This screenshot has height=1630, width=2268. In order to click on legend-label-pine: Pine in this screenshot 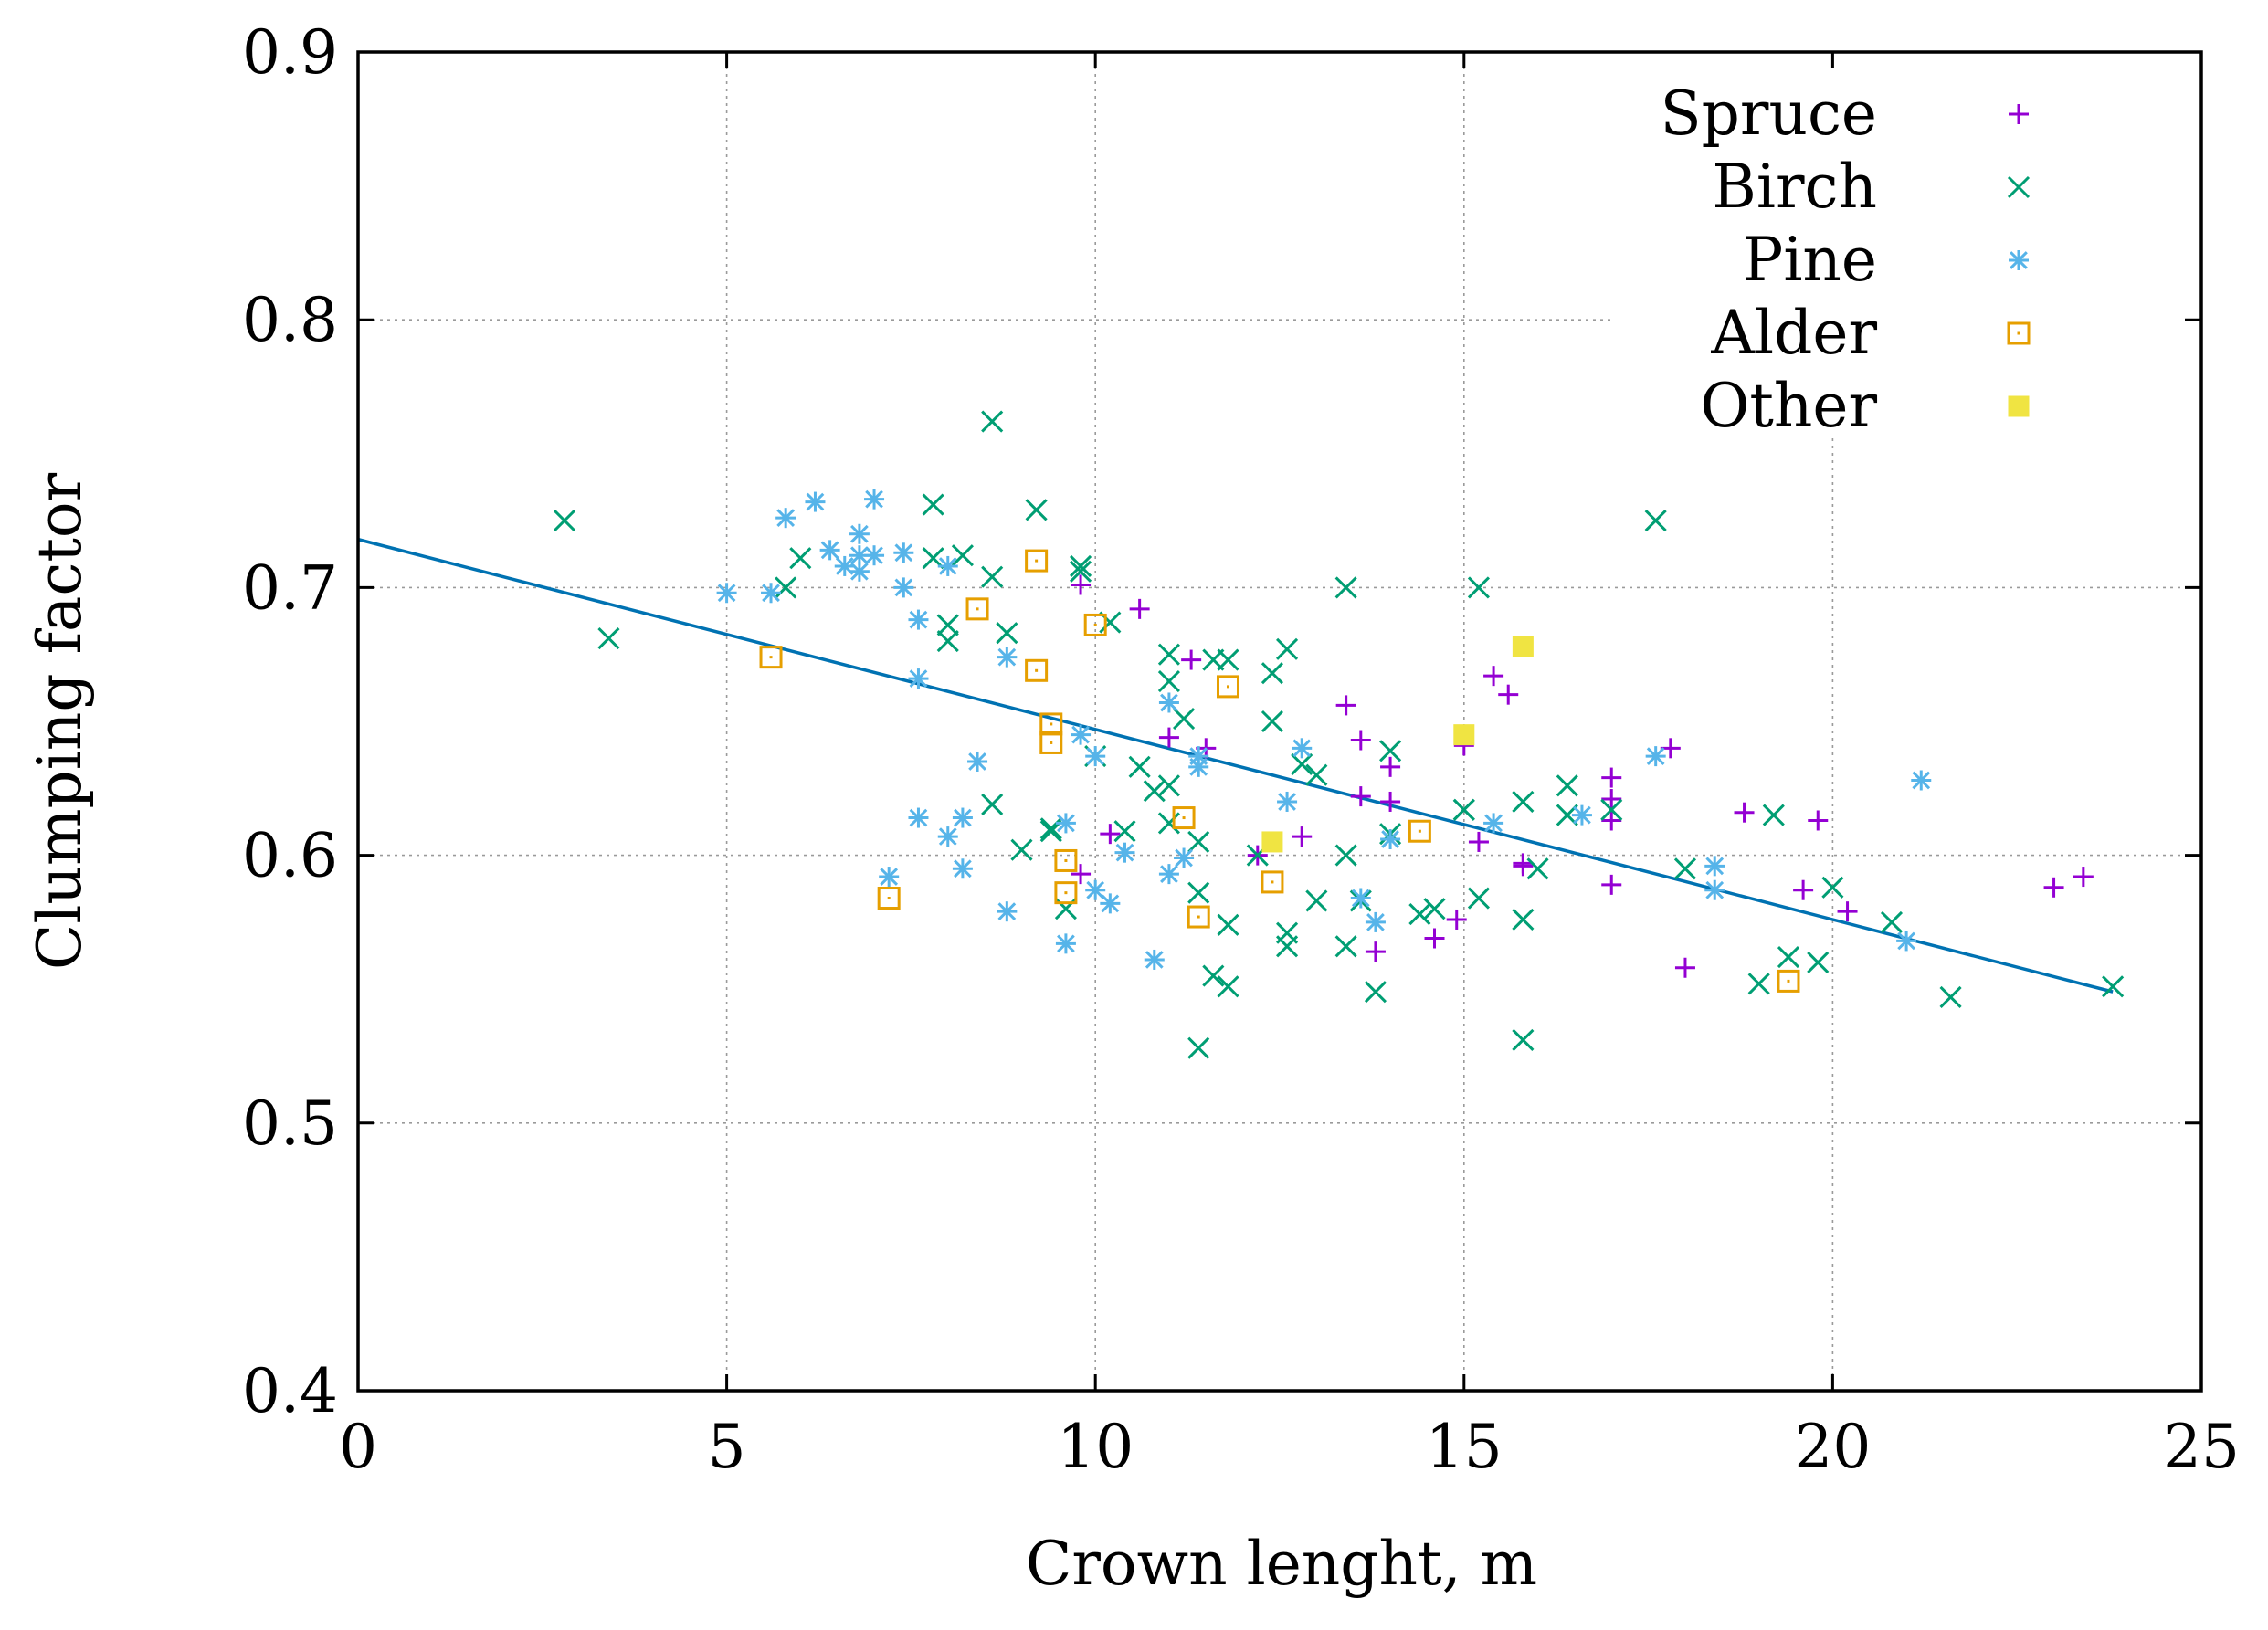, I will do `click(1810, 260)`.